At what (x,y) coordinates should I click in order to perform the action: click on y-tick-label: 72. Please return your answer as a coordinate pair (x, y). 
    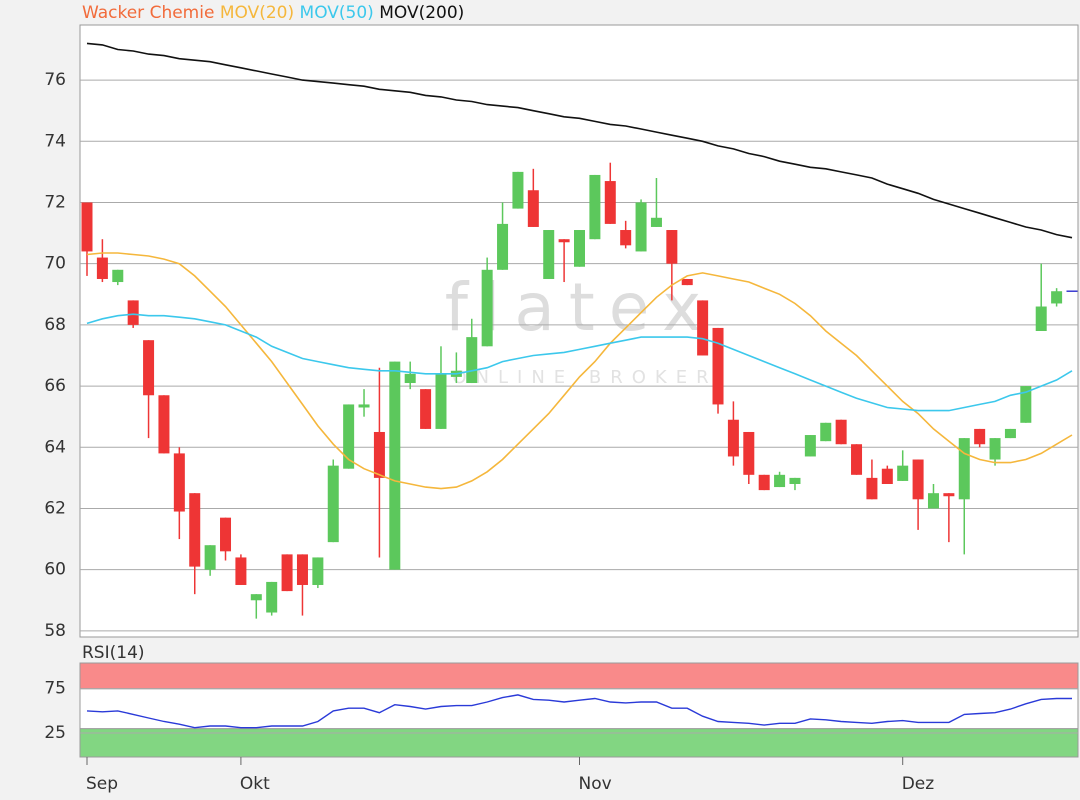
    Looking at the image, I should click on (55, 202).